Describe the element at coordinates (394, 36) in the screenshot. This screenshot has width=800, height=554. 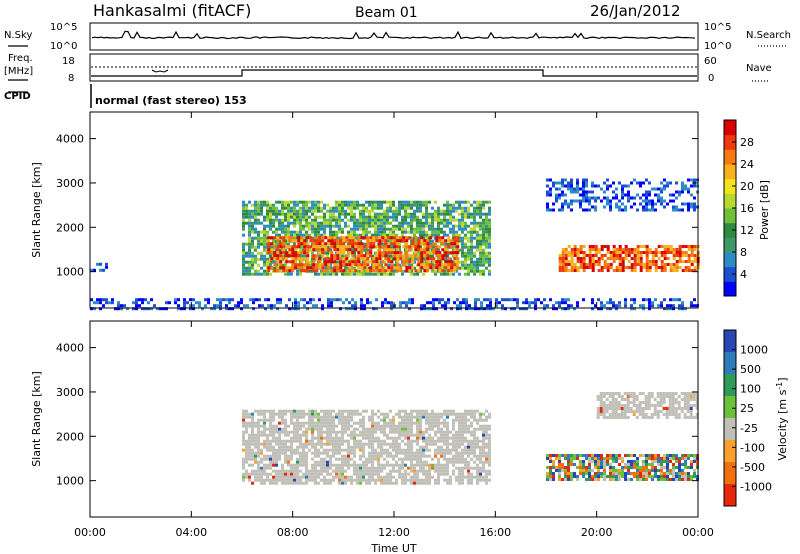
I see `nsky-panel-frame` at that location.